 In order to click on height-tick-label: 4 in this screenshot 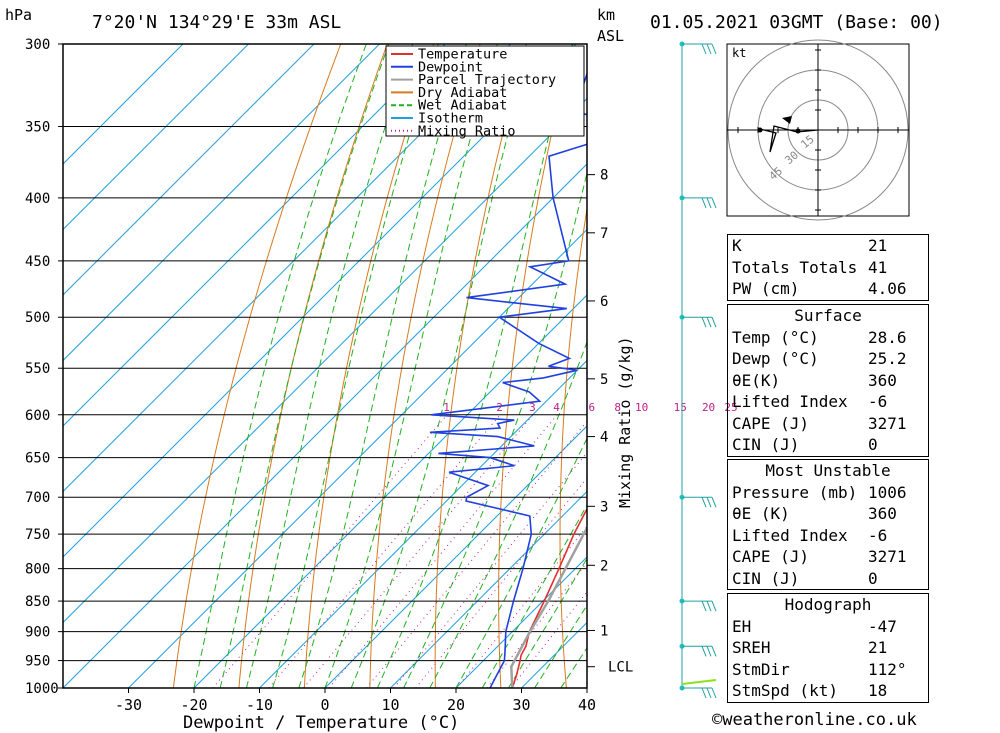, I will do `click(604, 438)`.